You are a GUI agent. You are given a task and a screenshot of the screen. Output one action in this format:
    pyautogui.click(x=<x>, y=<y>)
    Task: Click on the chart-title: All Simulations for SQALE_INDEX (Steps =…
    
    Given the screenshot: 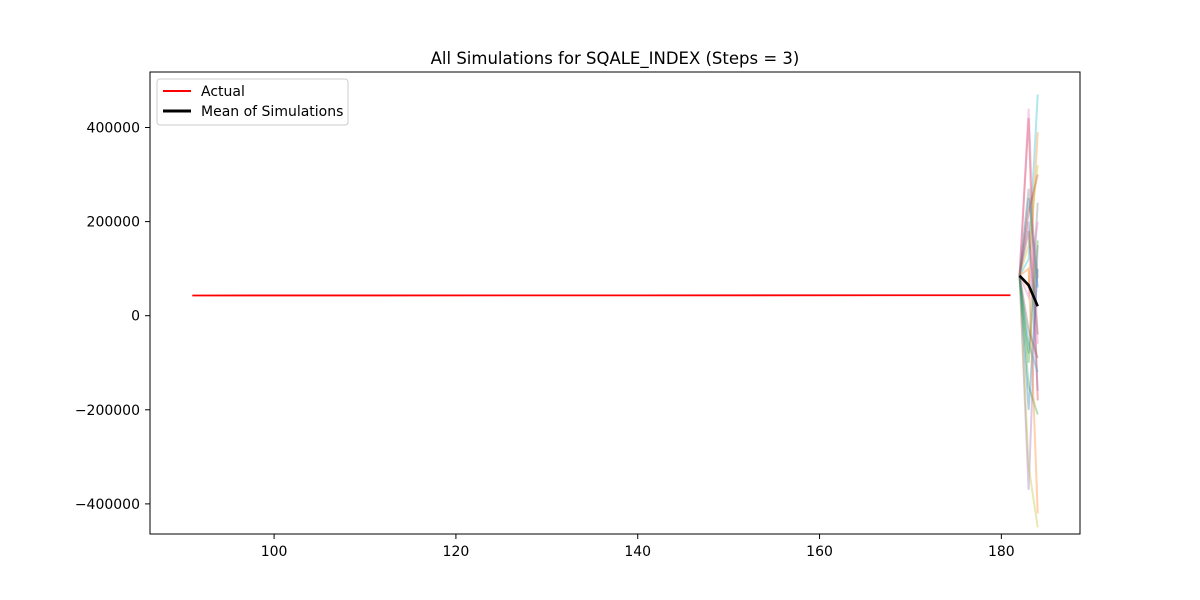 What is the action you would take?
    pyautogui.click(x=615, y=59)
    